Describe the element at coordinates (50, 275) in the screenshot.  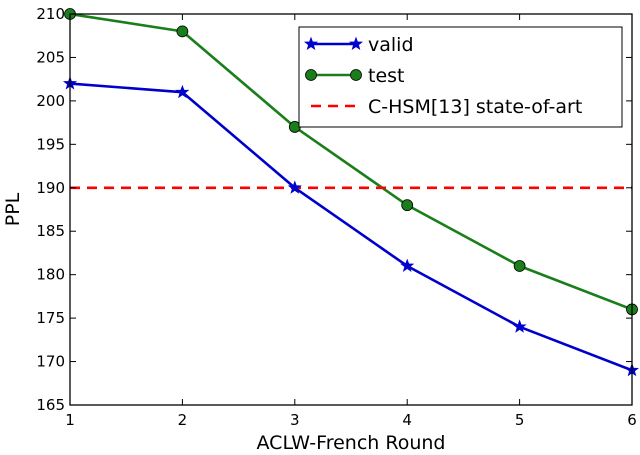
I see `y-tick-label: 180` at that location.